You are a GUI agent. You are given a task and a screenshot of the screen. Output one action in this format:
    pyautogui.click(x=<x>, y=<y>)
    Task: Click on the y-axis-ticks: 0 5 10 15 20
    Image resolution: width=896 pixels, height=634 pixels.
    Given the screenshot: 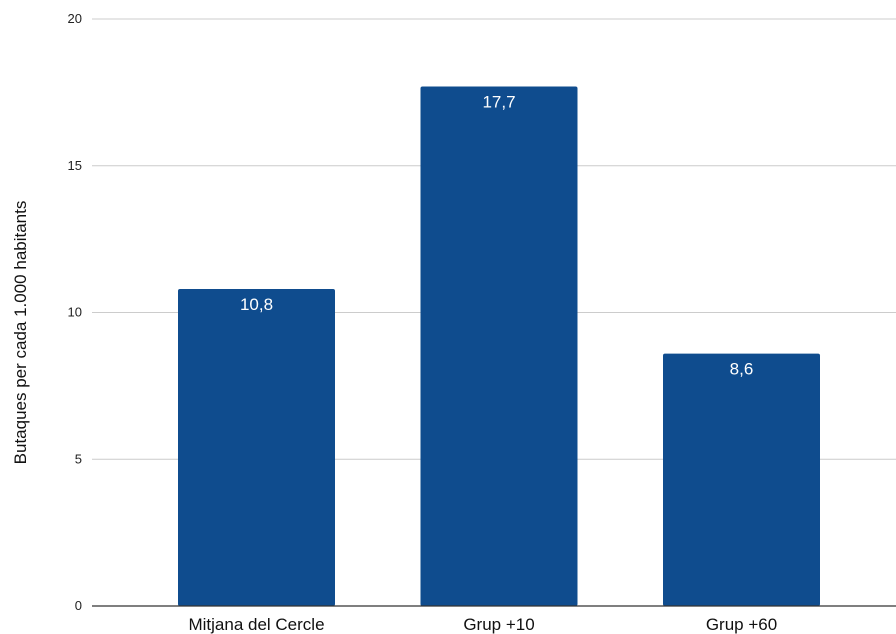 What is the action you would take?
    pyautogui.click(x=75, y=312)
    